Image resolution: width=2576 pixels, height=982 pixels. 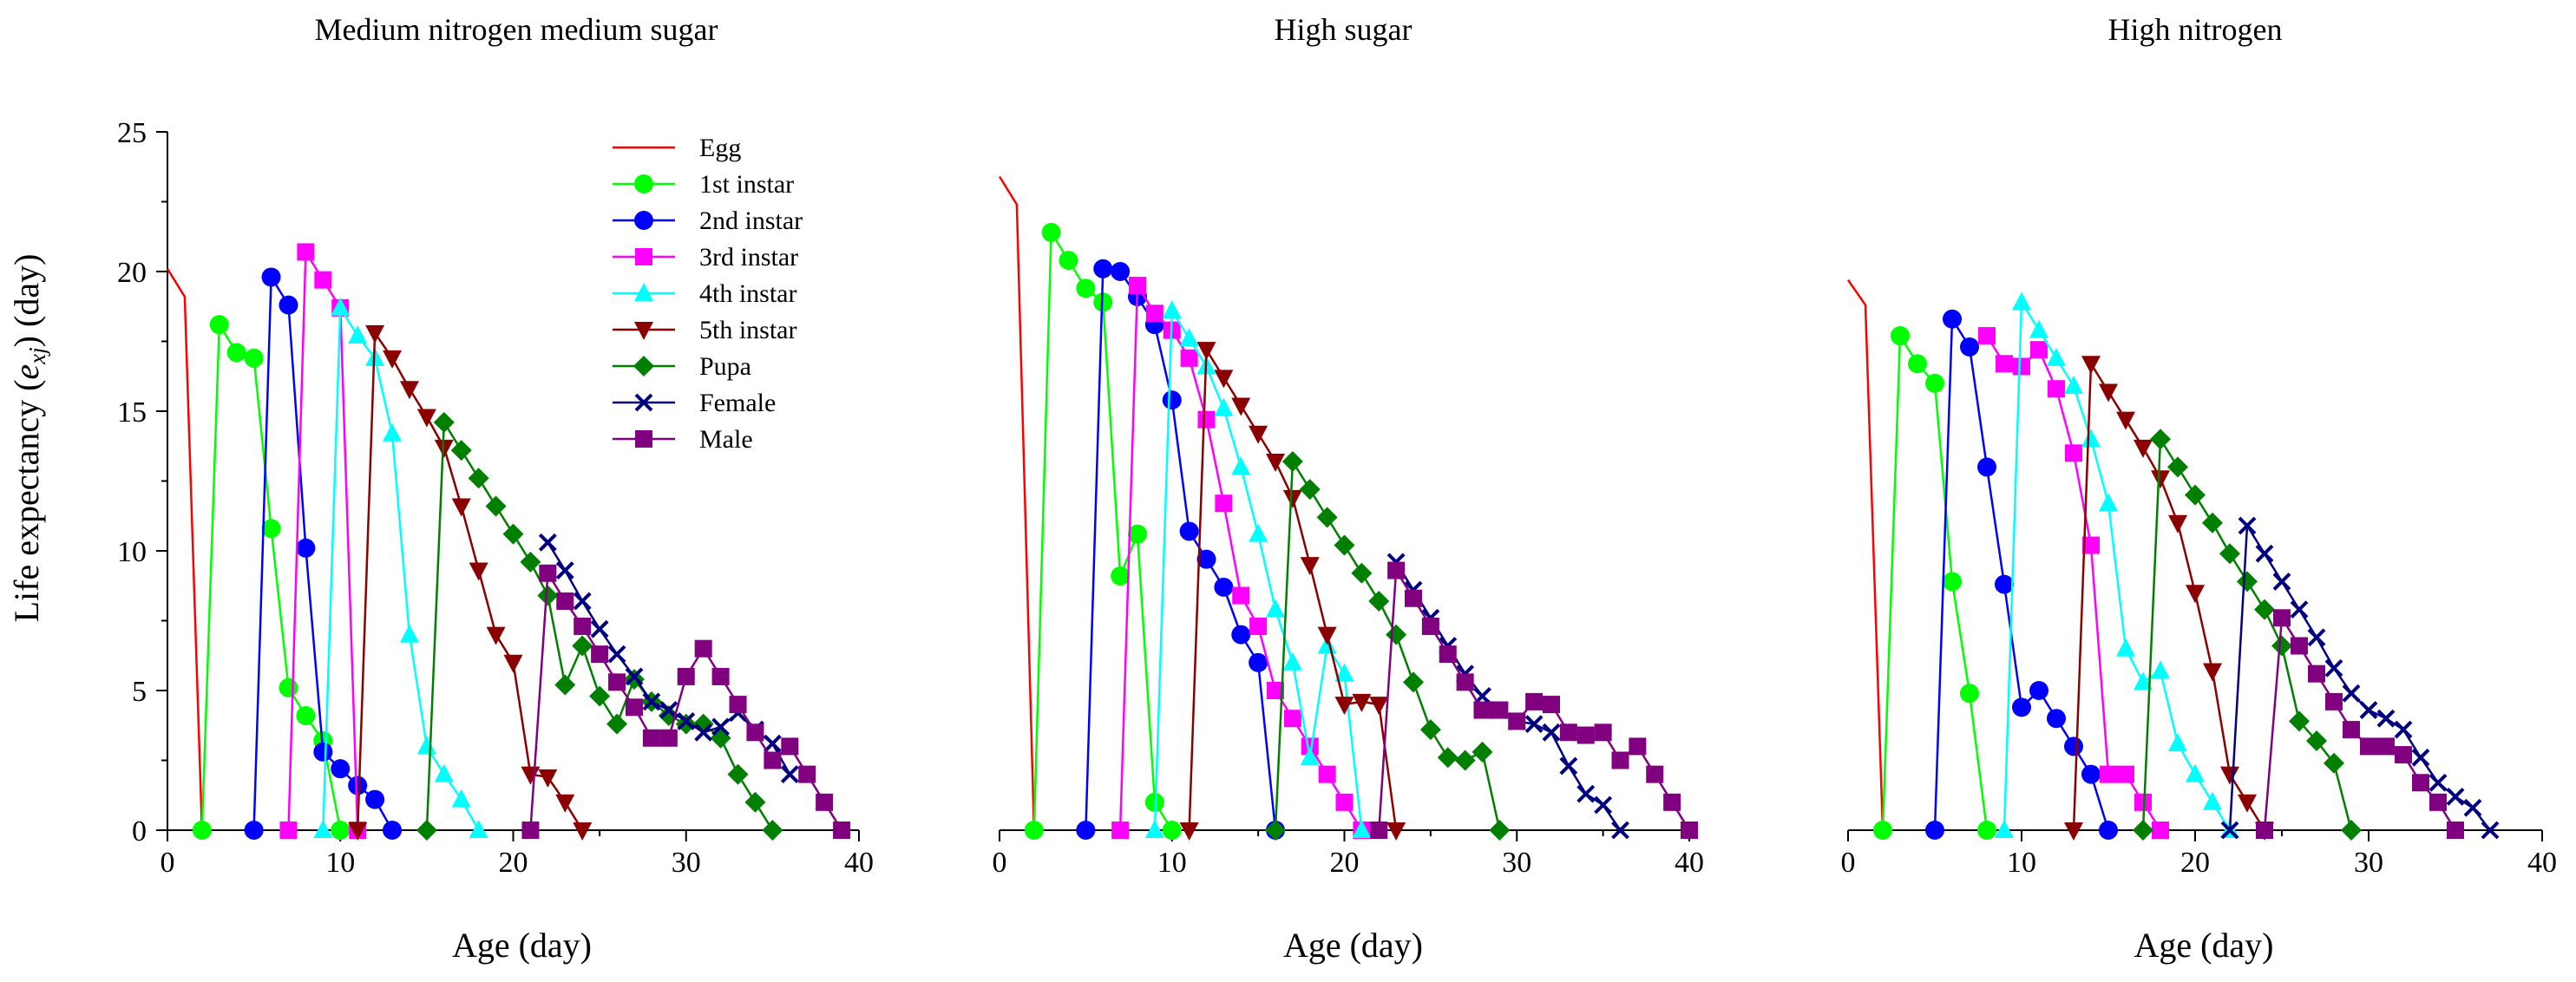 I want to click on x-axis-label: Age (day), so click(x=522, y=945).